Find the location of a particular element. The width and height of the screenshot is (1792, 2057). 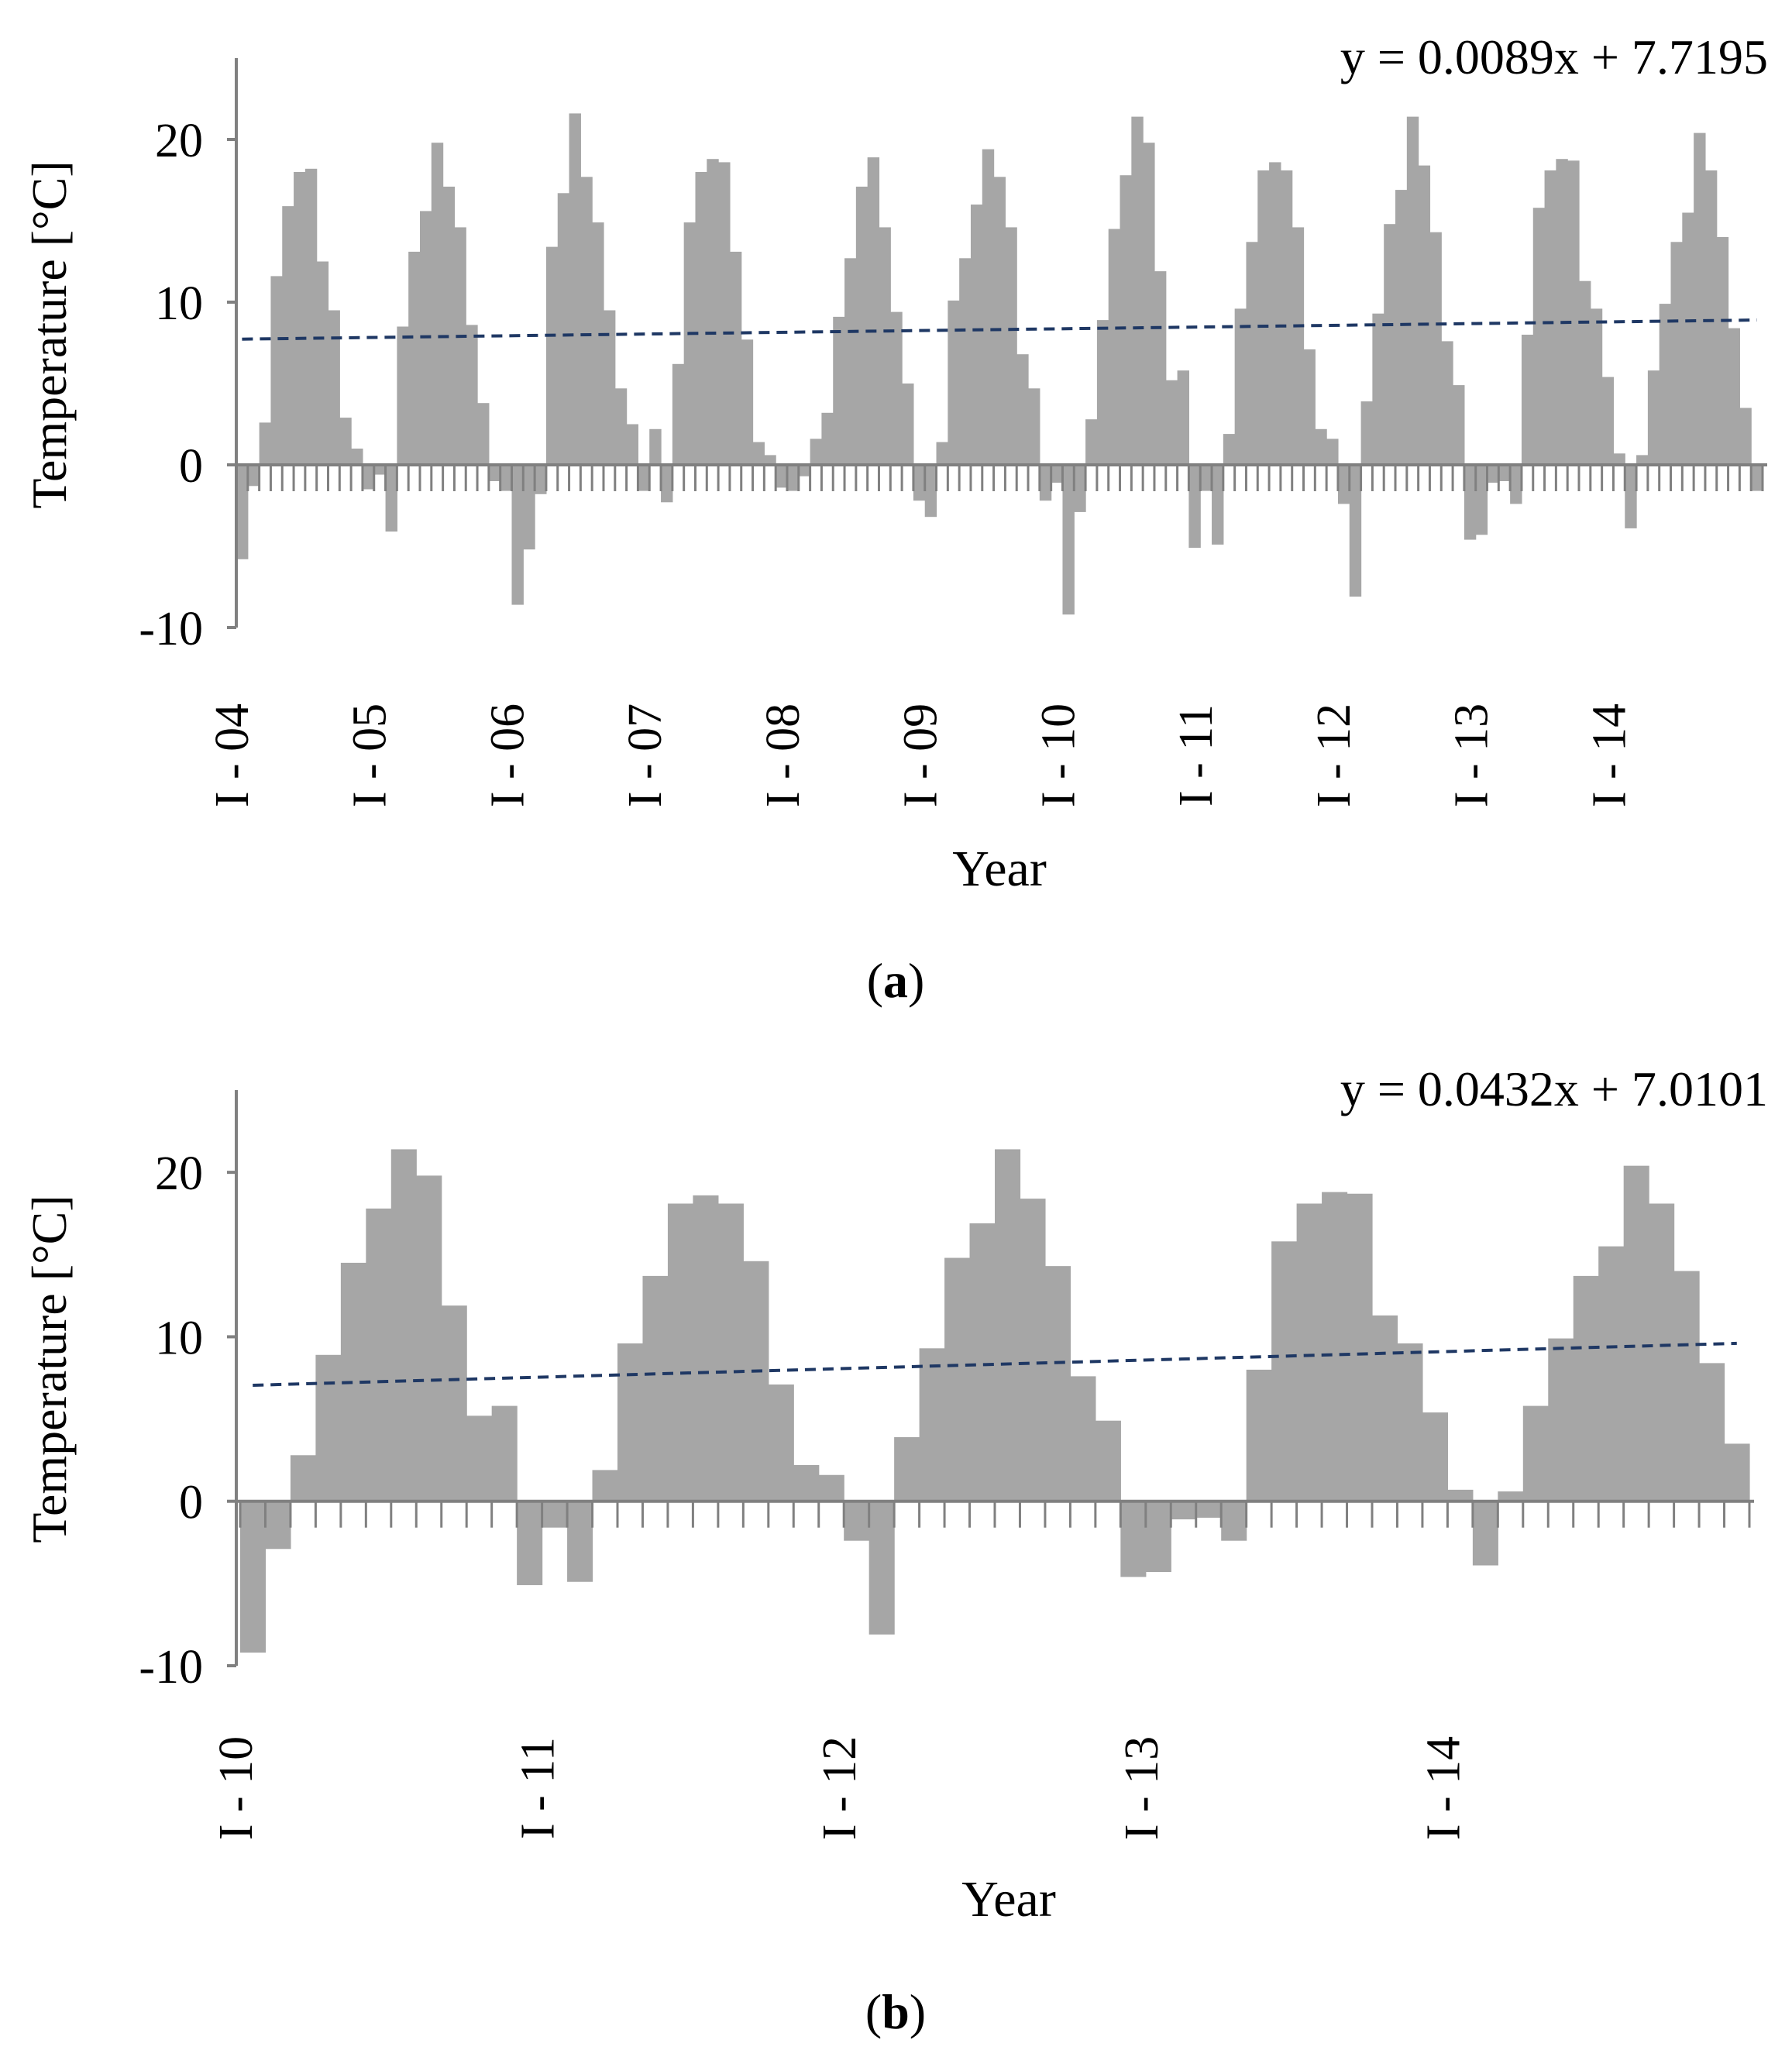

y-tick-label-b-20: 20 is located at coordinates (179, 1173).